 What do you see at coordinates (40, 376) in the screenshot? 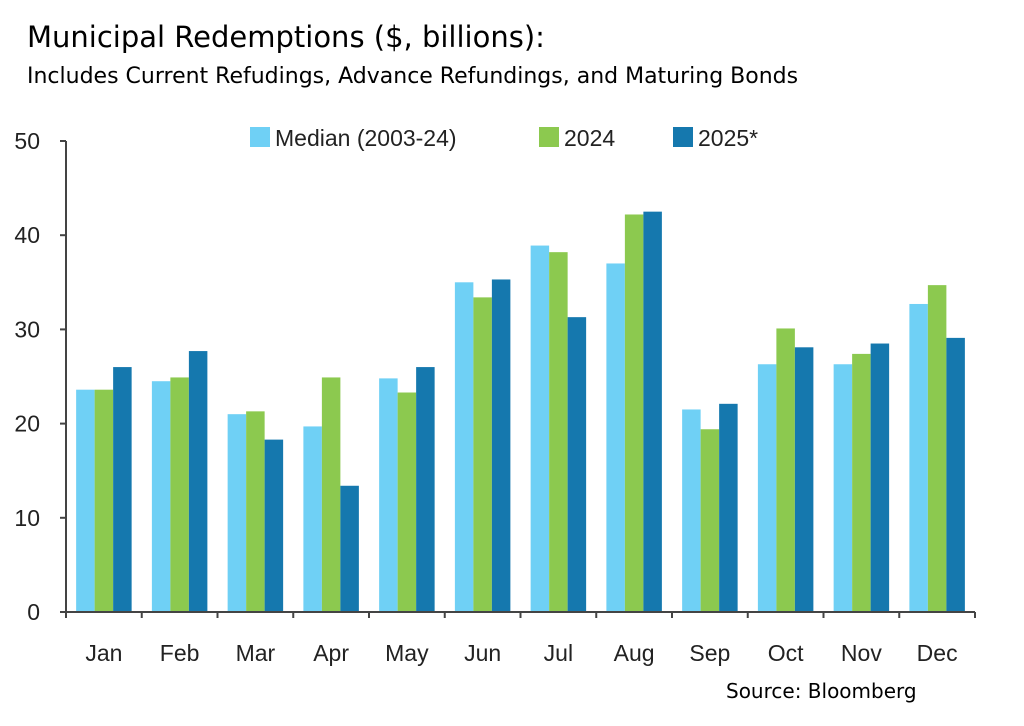
I see `y-axis: 0 10 20 30 40 50` at bounding box center [40, 376].